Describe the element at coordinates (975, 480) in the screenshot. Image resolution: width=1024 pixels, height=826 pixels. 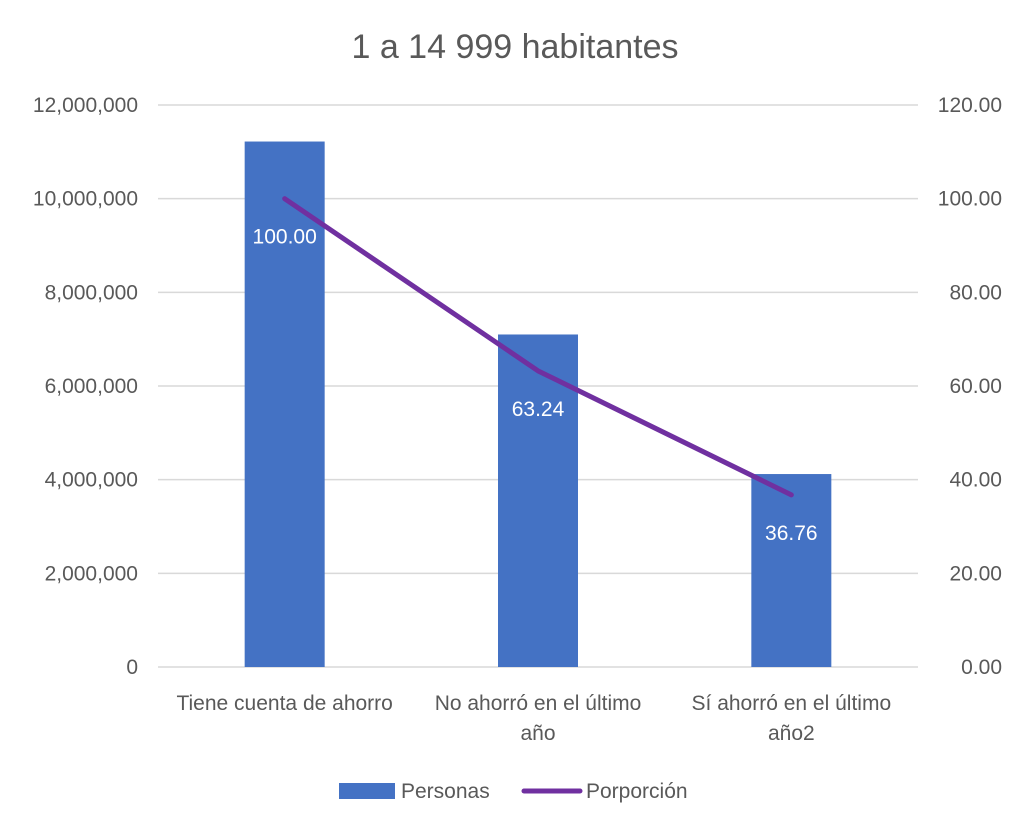
I see `right-tick-label: 40.00` at that location.